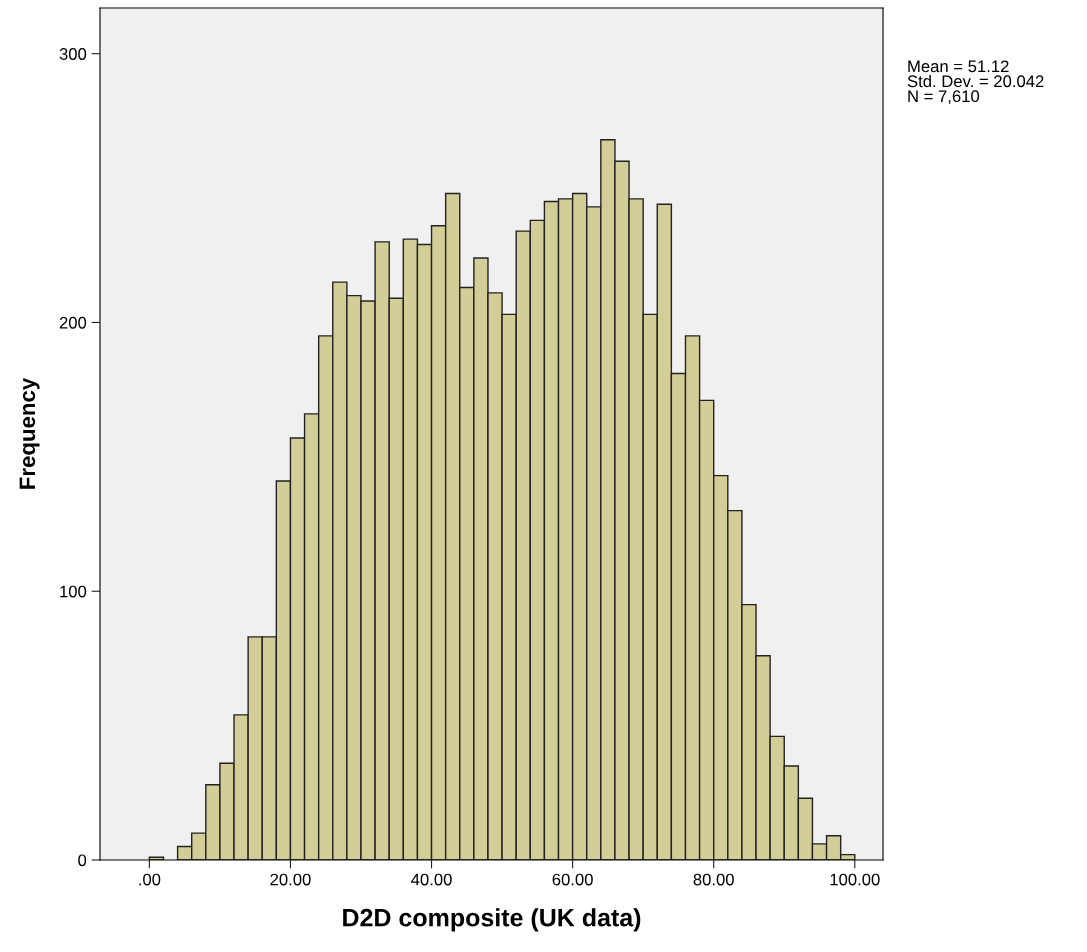 The image size is (1087, 952). Describe the element at coordinates (150, 879) in the screenshot. I see `x-tick-label: .00` at that location.